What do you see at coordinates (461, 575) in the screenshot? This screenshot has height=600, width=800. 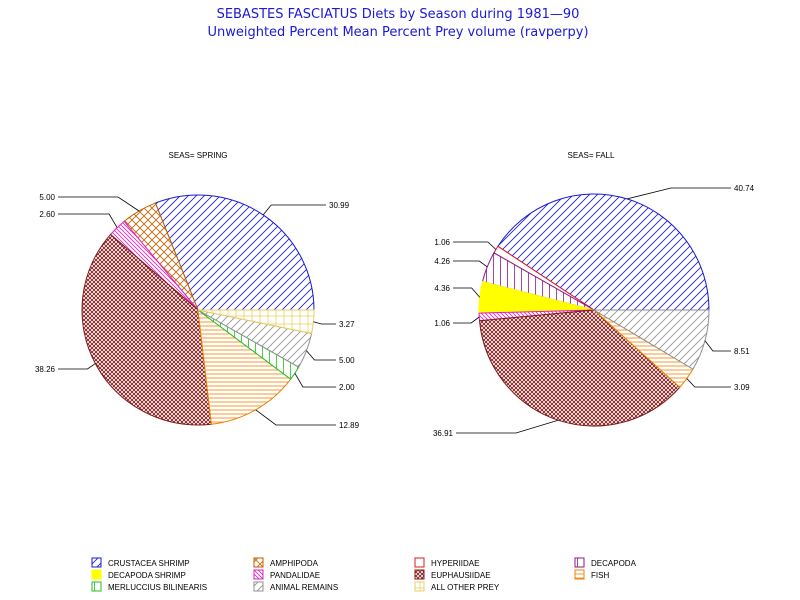 I see `legend-label: EUPHAUSIIDAE` at bounding box center [461, 575].